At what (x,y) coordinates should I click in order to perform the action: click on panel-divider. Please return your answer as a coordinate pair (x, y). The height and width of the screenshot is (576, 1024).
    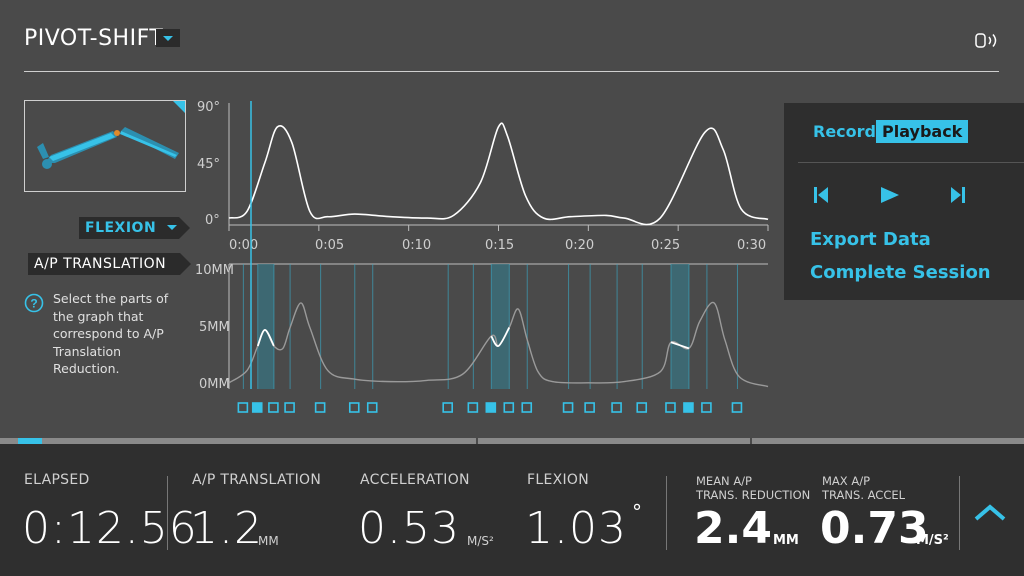
    Looking at the image, I should click on (911, 162).